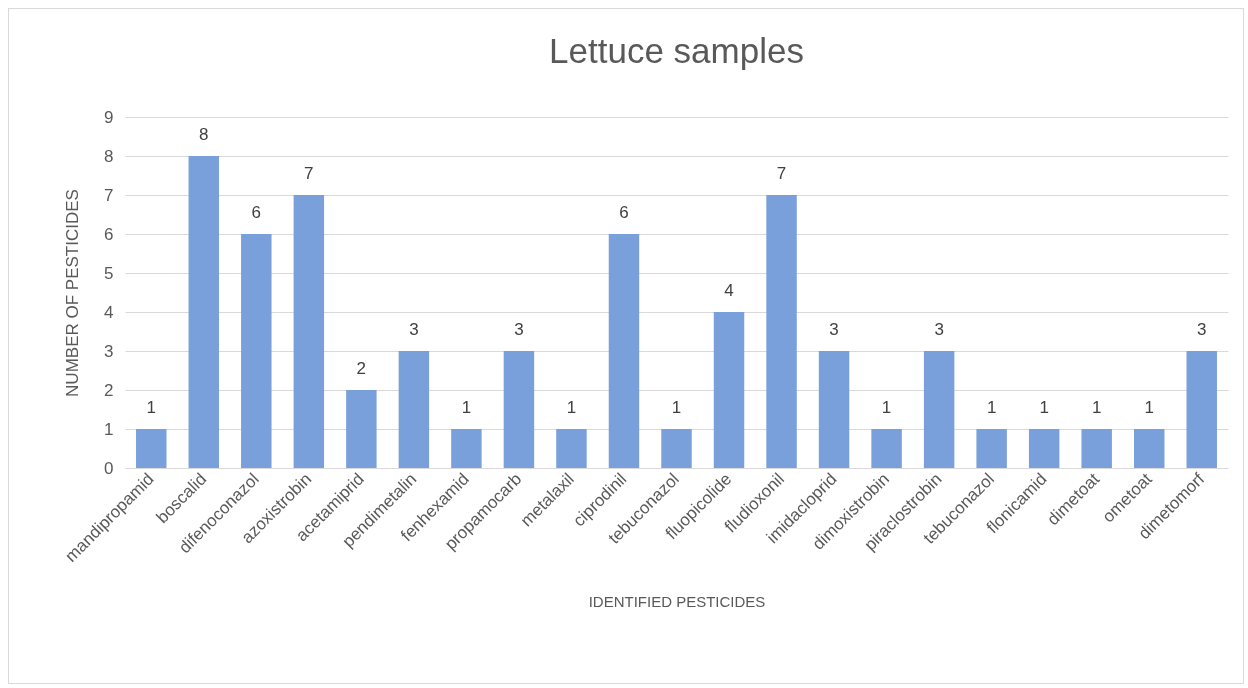 The image size is (1248, 688). What do you see at coordinates (109, 351) in the screenshot?
I see `y-tick-label: 3` at bounding box center [109, 351].